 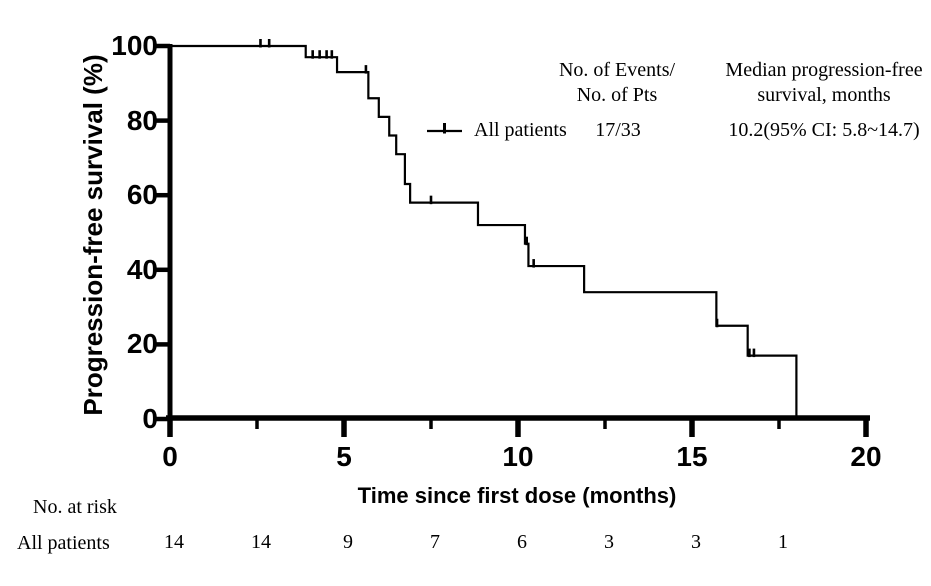 What do you see at coordinates (344, 456) in the screenshot?
I see `x-tick-label: 5` at bounding box center [344, 456].